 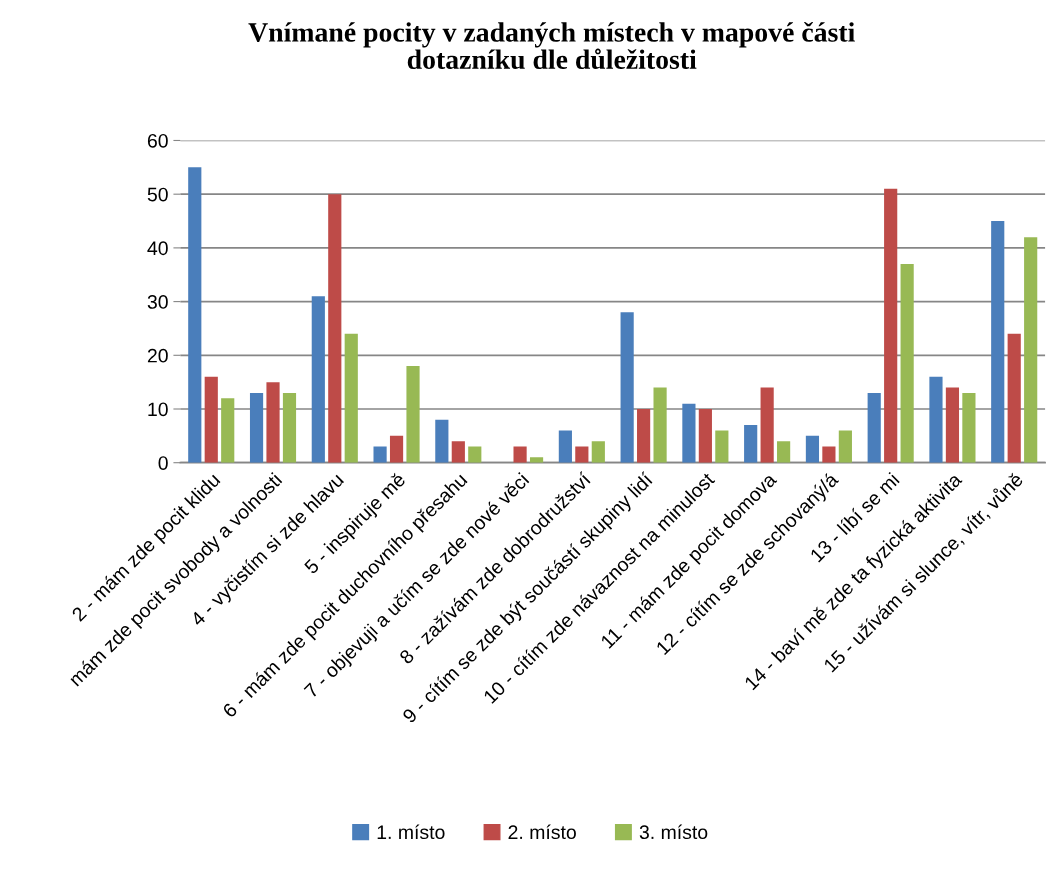 I want to click on legend-label: 1. místo, so click(x=411, y=832).